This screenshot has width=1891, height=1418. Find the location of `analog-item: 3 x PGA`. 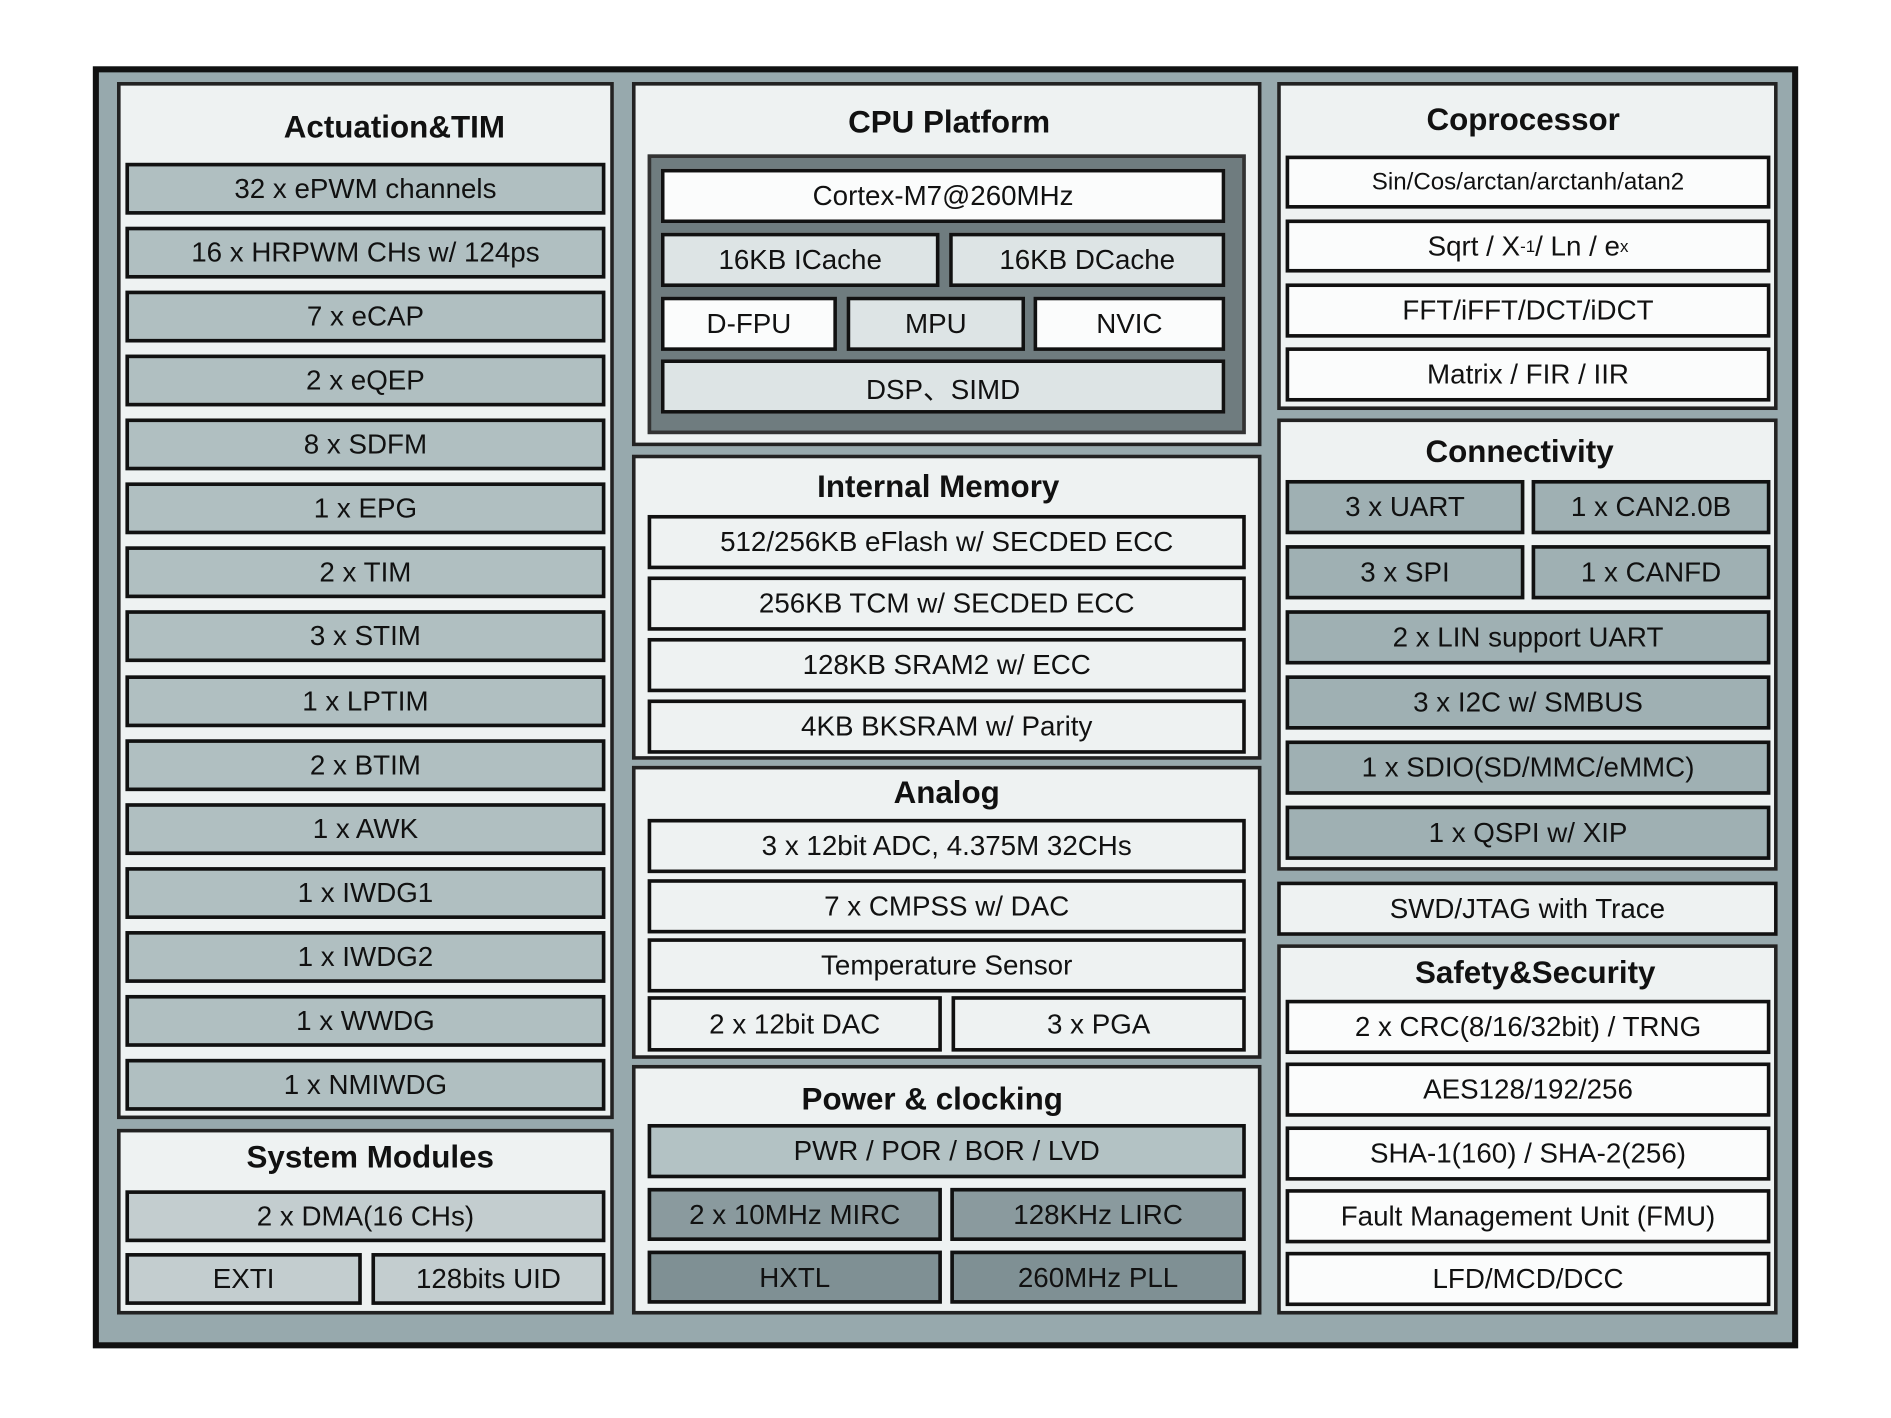

analog-item: 3 x PGA is located at coordinates (1098, 1024).